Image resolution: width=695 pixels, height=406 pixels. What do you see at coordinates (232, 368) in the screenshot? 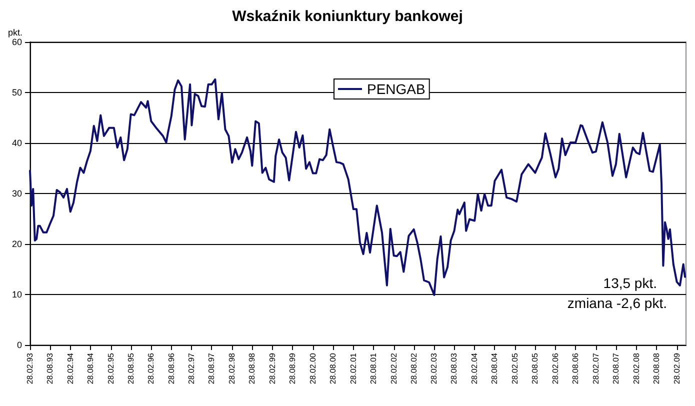
I see `x-tick-label: 28.02.98` at bounding box center [232, 368].